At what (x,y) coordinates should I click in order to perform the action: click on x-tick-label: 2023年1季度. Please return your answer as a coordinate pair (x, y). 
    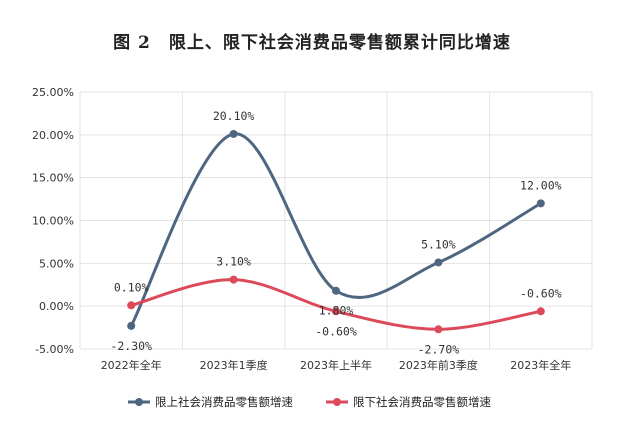
    Looking at the image, I should click on (234, 365).